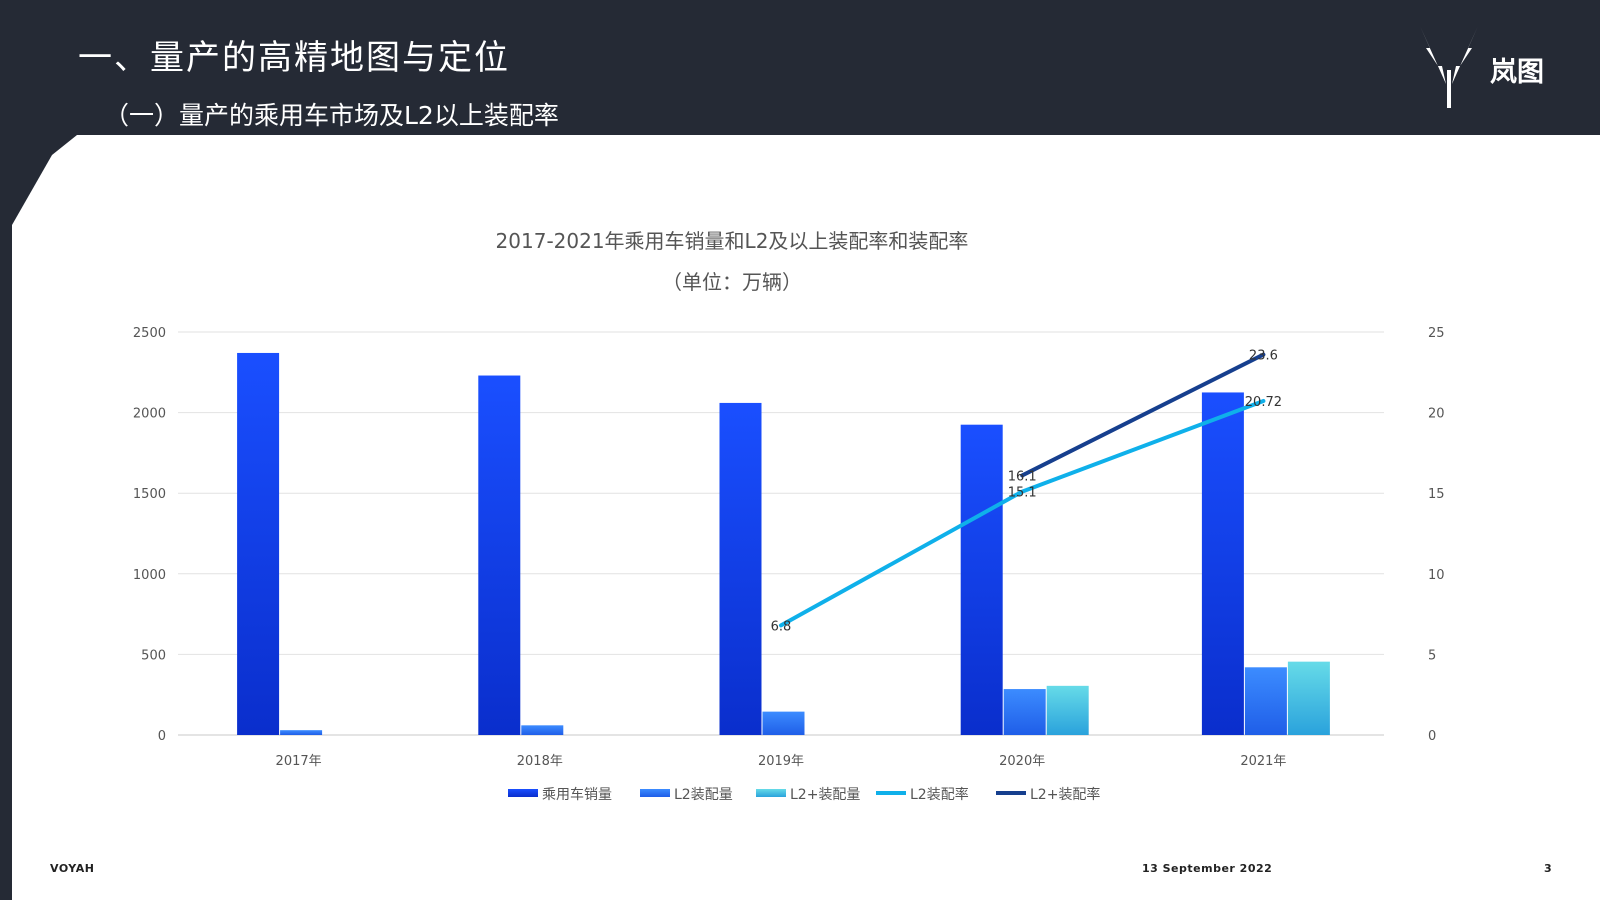 The width and height of the screenshot is (1600, 900). I want to click on footer-date: 13 September 2022, so click(1207, 868).